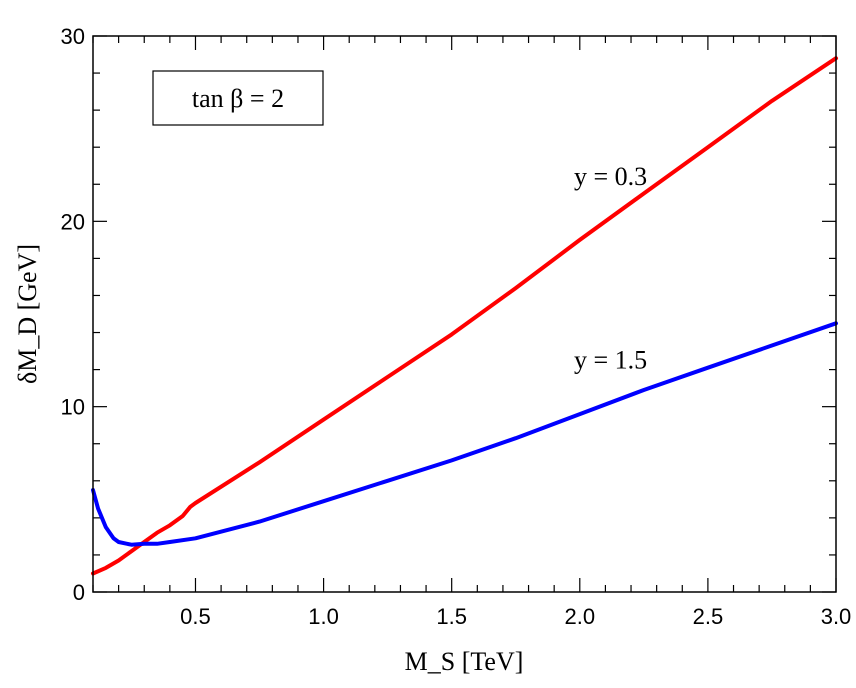 This screenshot has width=856, height=688. What do you see at coordinates (27, 314) in the screenshot?
I see `y-axis-title: δM_D [GeV]` at bounding box center [27, 314].